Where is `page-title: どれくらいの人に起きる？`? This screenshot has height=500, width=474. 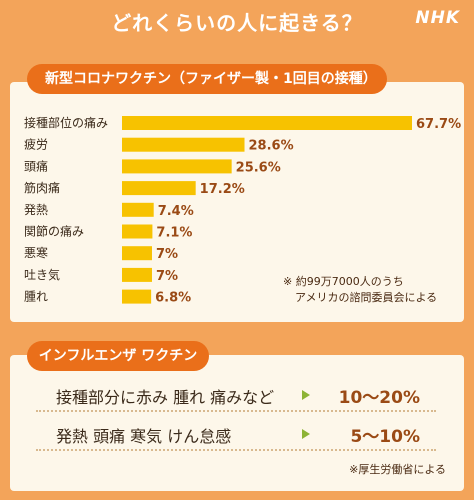 page-title: どれくらいの人に起きる？ is located at coordinates (237, 23).